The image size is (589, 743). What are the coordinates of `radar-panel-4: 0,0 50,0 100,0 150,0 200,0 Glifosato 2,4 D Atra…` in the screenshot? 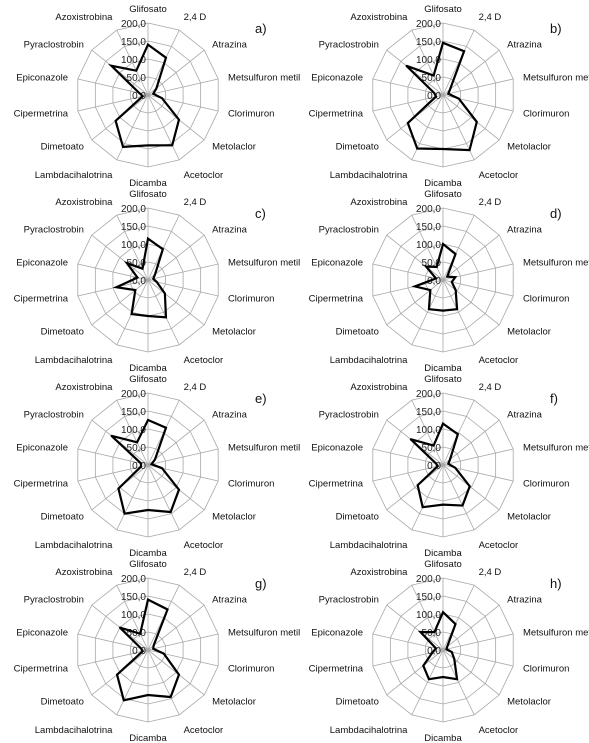 It's located at (449, 281).